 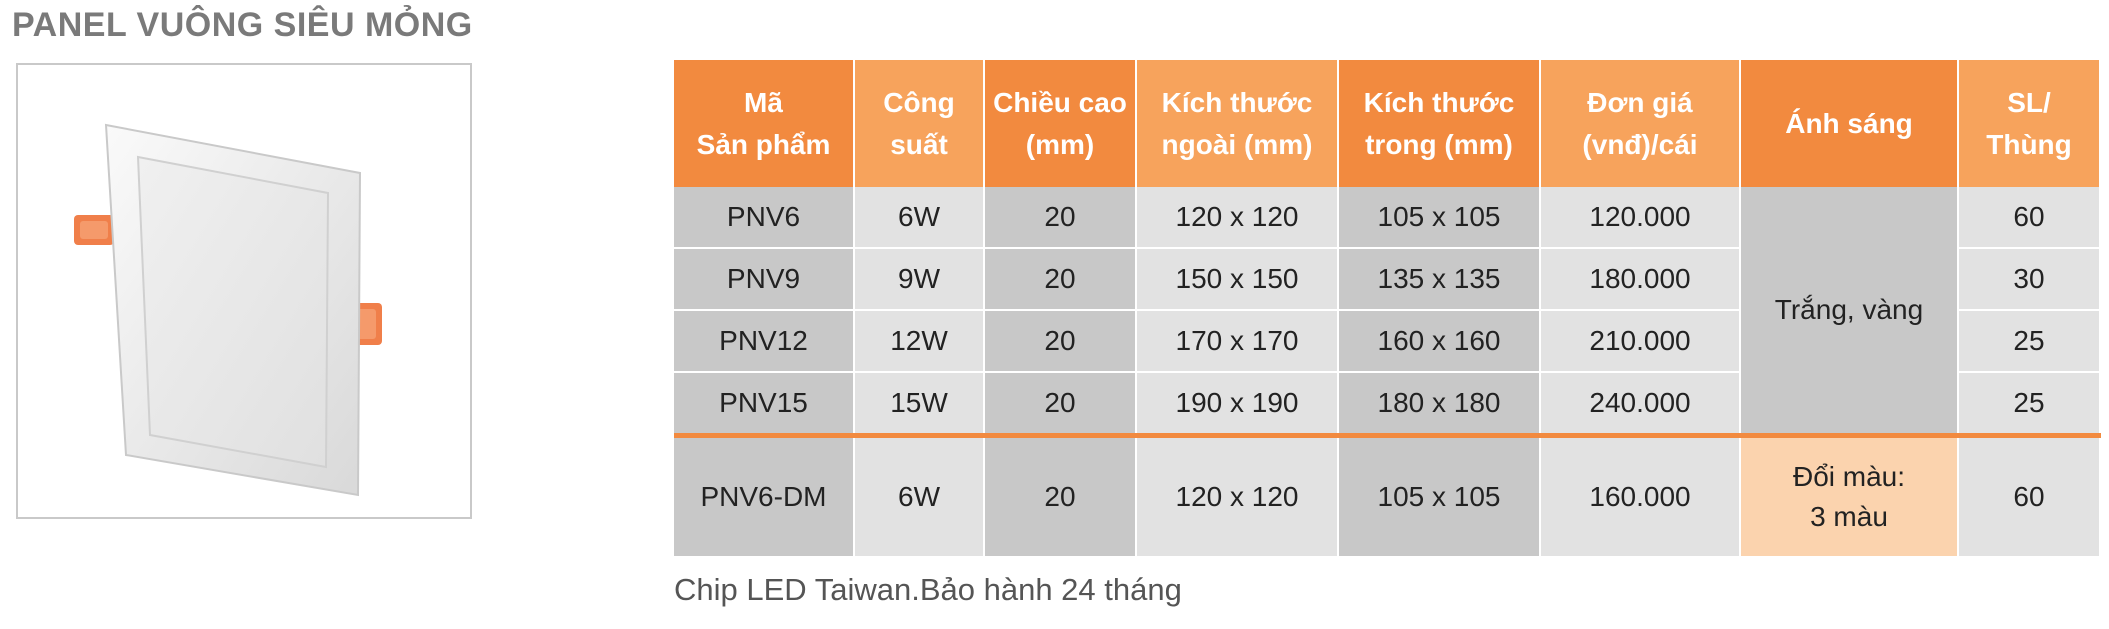 What do you see at coordinates (1640, 279) in the screenshot?
I see `cell-price: 180.000` at bounding box center [1640, 279].